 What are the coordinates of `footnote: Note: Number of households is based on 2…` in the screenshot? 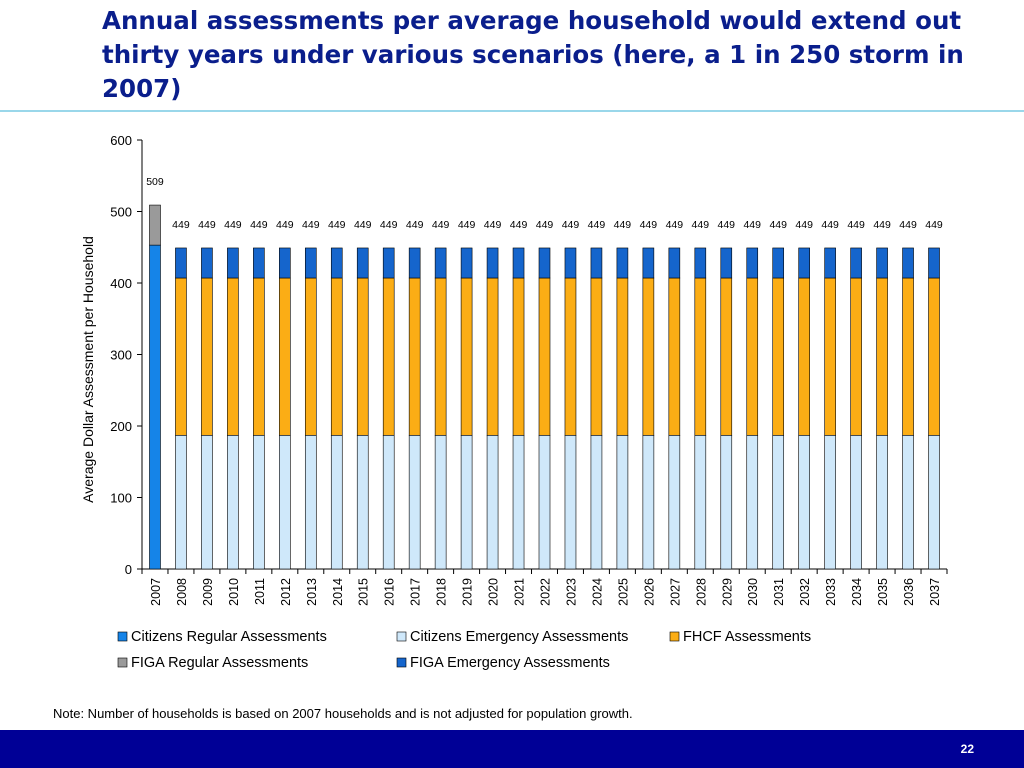 It's located at (343, 713).